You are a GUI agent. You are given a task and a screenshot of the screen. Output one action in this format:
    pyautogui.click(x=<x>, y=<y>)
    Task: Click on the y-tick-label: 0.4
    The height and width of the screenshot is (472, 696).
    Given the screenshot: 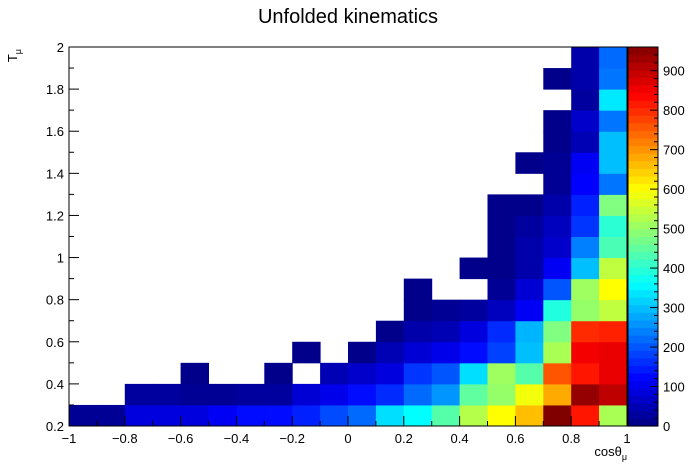 What is the action you would take?
    pyautogui.click(x=55, y=384)
    